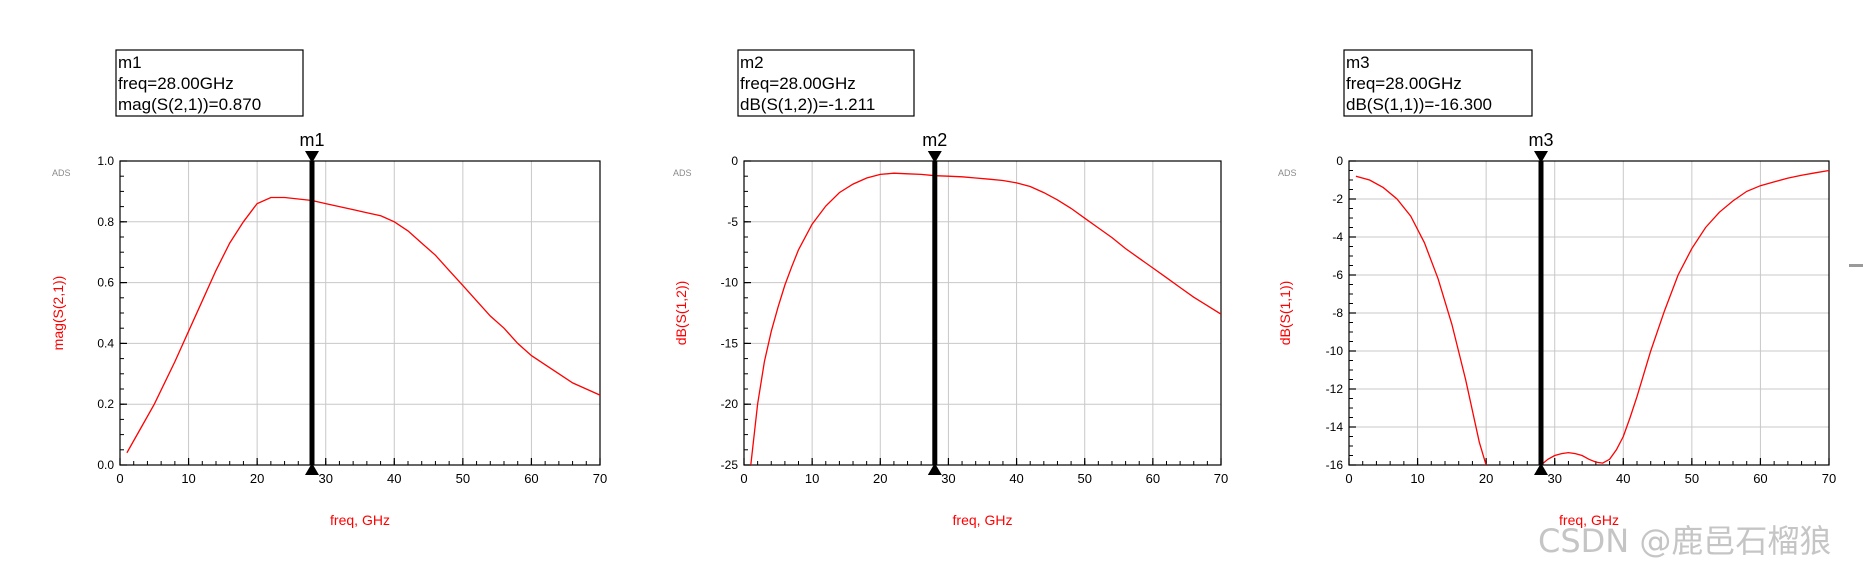  I want to click on y-tick-label: -16, so click(1335, 465).